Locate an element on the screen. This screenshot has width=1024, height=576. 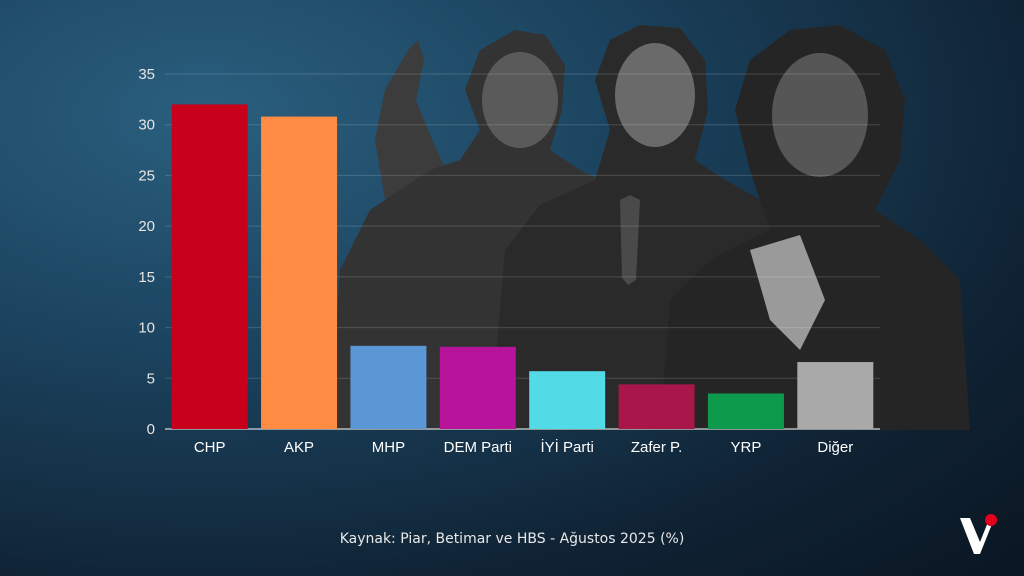
bar-mhp is located at coordinates (388, 387).